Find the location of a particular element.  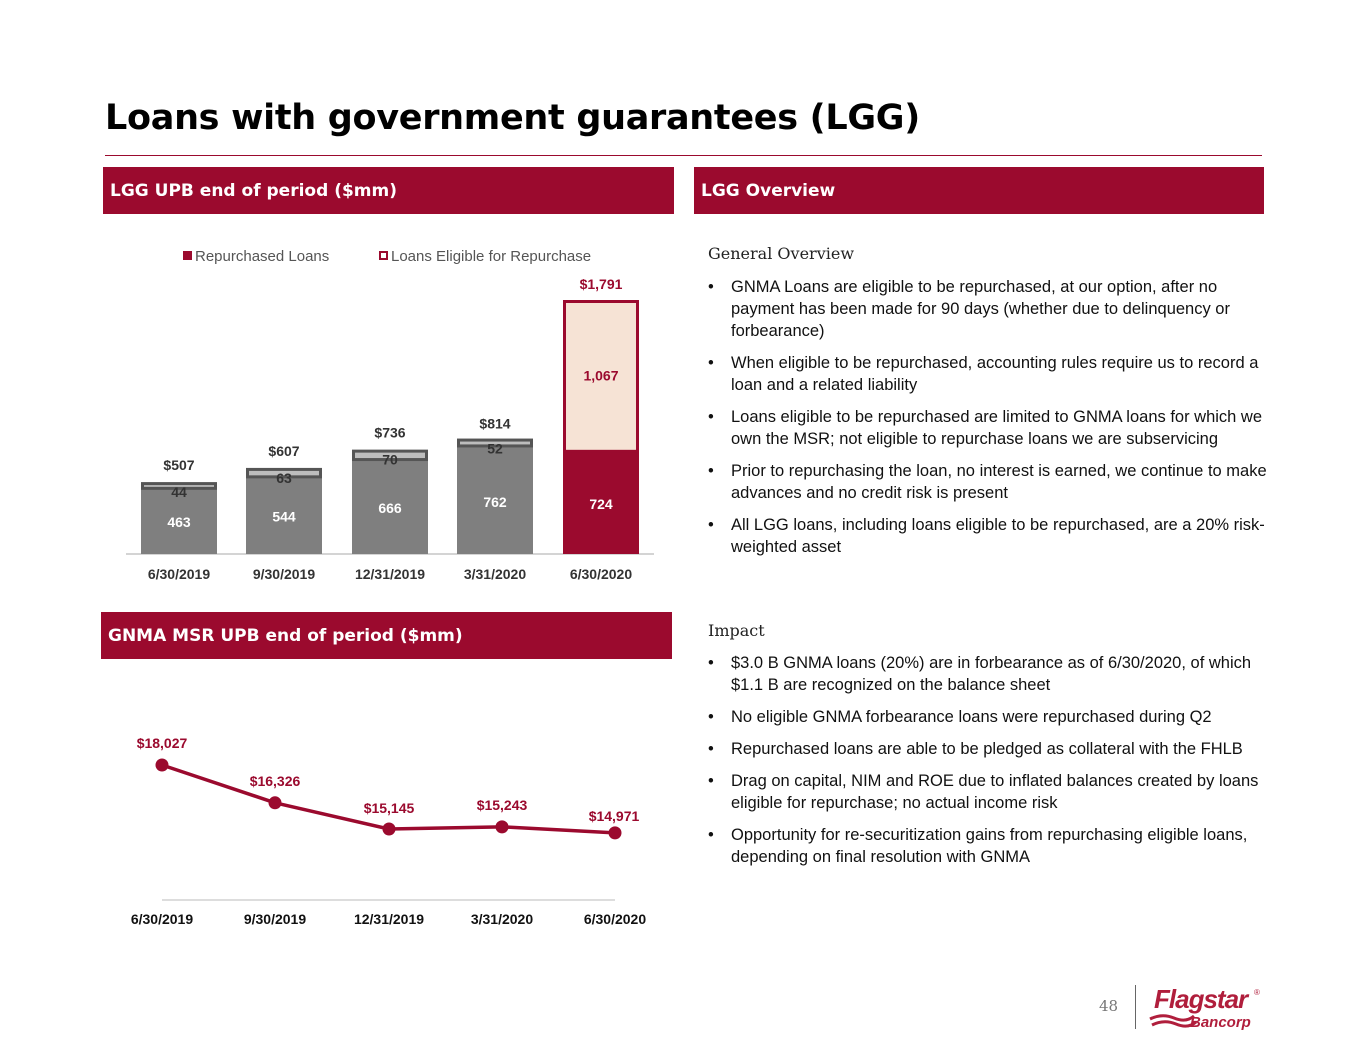

gnma-msr-header: GNMA MSR UPB end of period ($mm) is located at coordinates (386, 635).